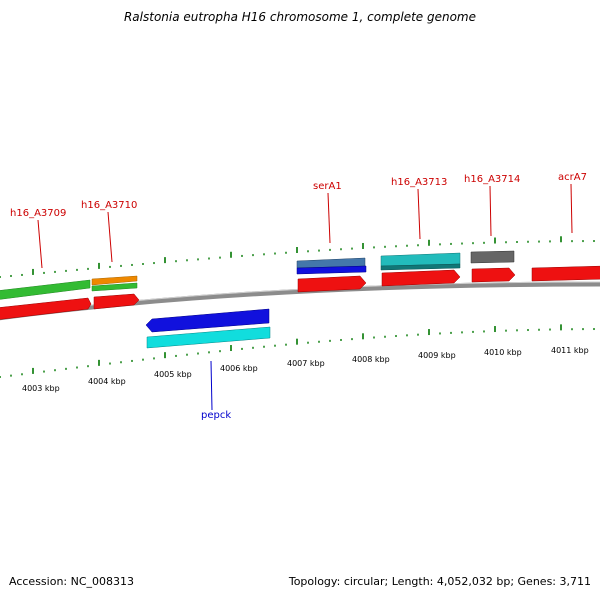 The width and height of the screenshot is (600, 600). What do you see at coordinates (297, 257) in the screenshot?
I see `outer-tick-ring` at bounding box center [297, 257].